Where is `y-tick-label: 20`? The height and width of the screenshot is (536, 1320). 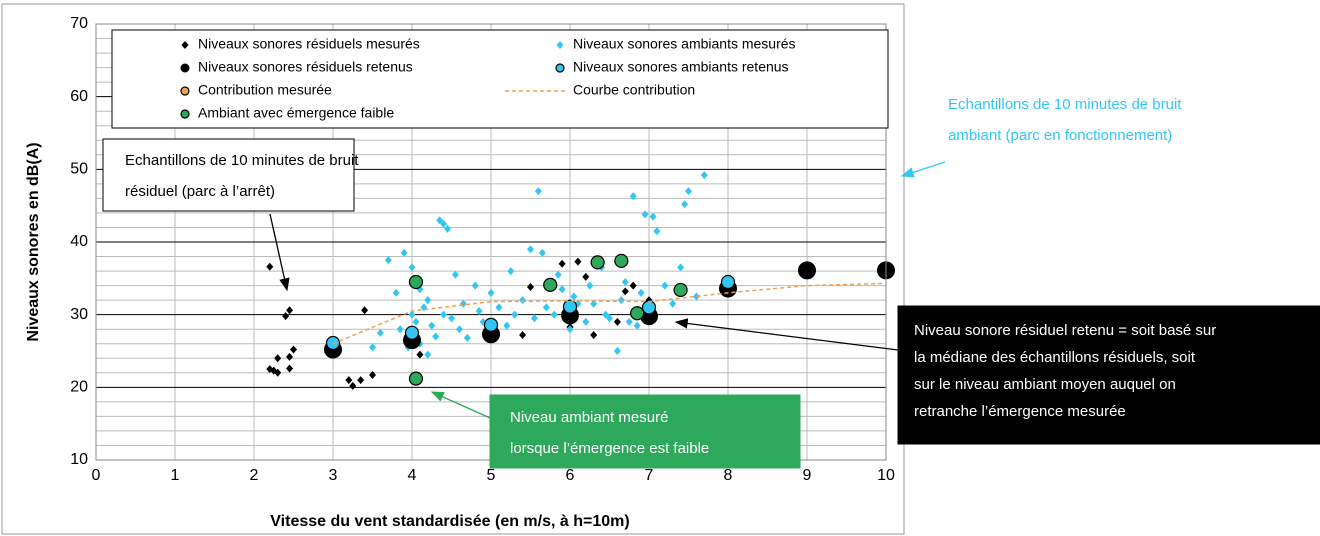
y-tick-label: 20 is located at coordinates (79, 387).